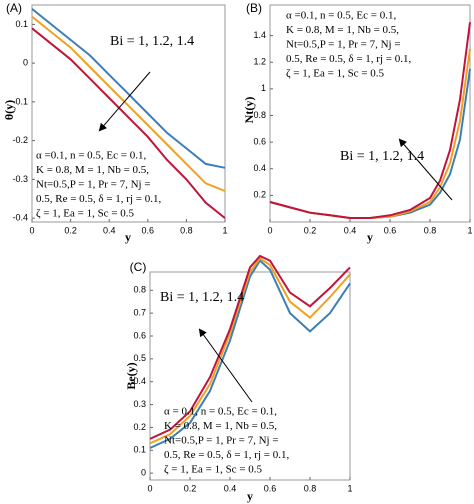 The width and height of the screenshot is (474, 504). I want to click on y-tick-label: 1.4, so click(259, 35).